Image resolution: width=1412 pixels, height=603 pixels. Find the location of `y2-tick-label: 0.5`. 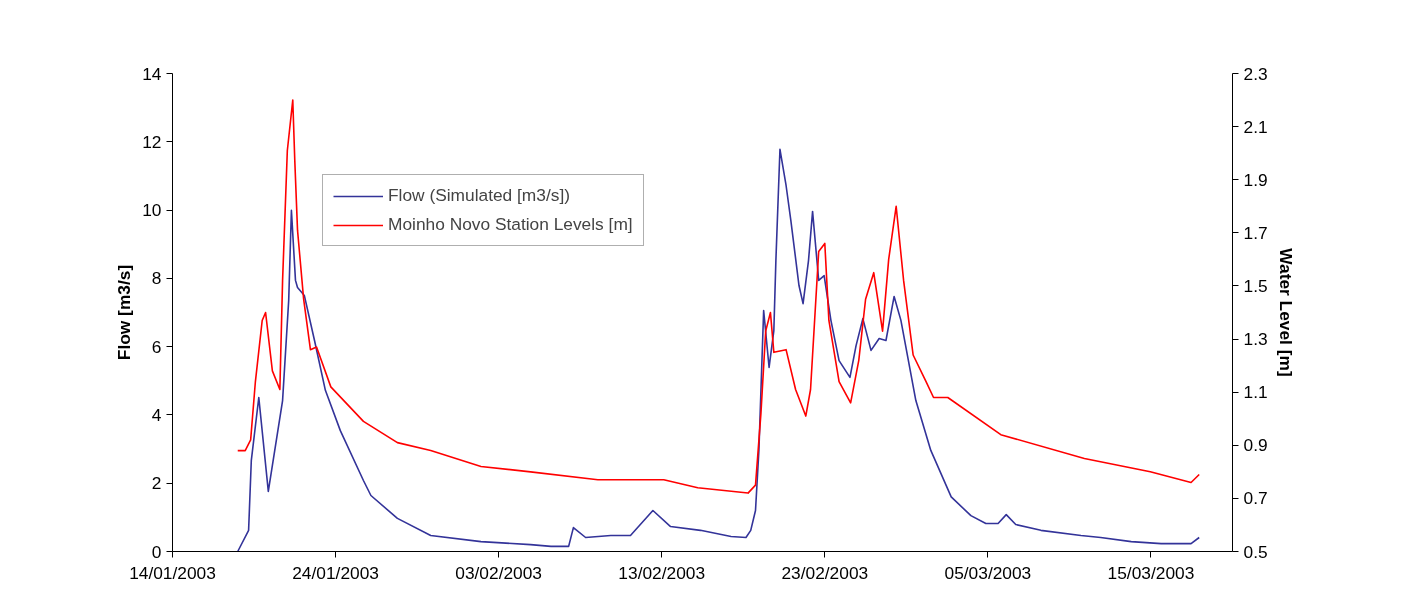

y2-tick-label: 0.5 is located at coordinates (1255, 551).